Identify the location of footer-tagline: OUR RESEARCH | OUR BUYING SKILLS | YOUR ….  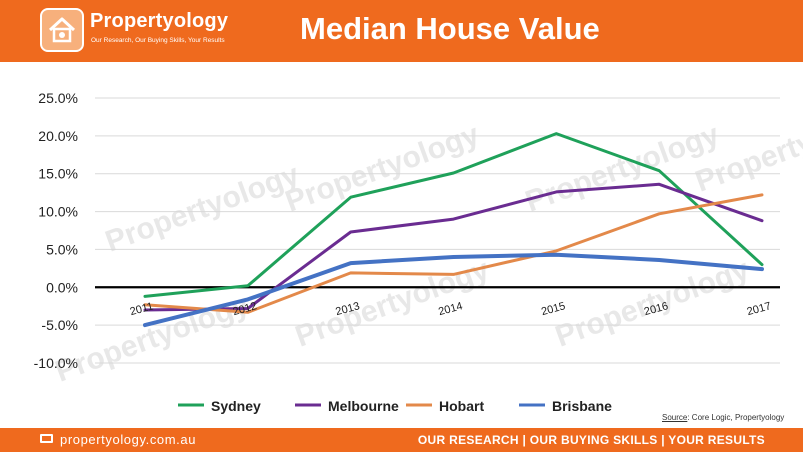
(591, 440).